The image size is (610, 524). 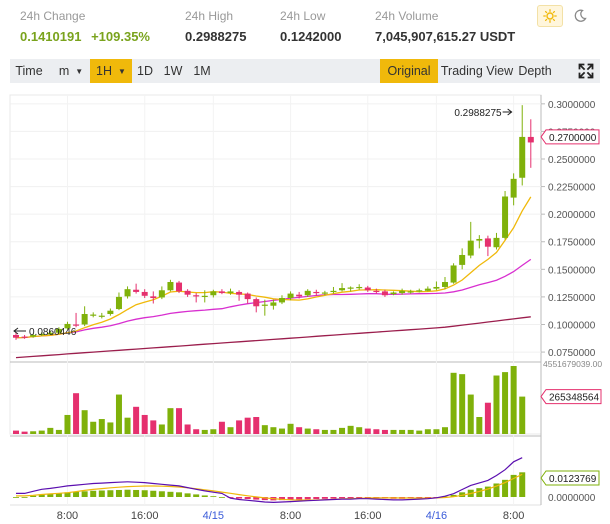 What do you see at coordinates (215, 27) in the screenshot?
I see `stat-24h-high: 24h High 0.2988275` at bounding box center [215, 27].